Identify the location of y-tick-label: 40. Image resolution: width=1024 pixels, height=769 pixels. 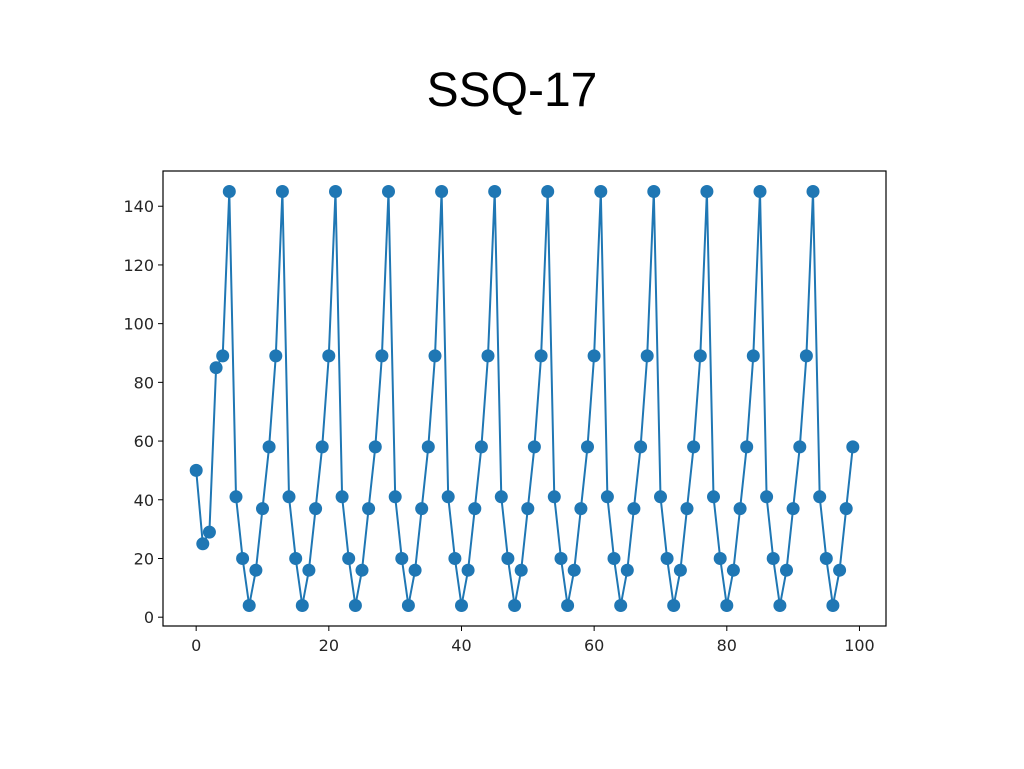
(144, 500).